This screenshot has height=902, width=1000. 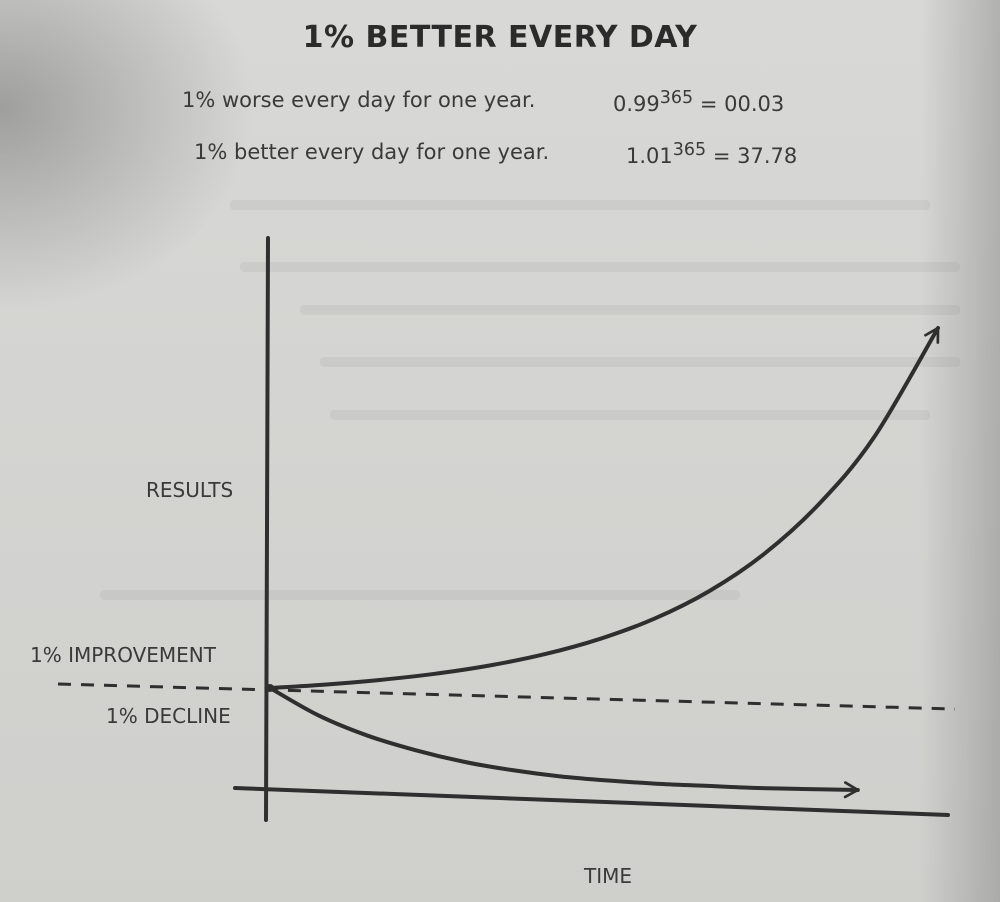 What do you see at coordinates (755, 156) in the screenshot?
I see `formula-result: = 37.78` at bounding box center [755, 156].